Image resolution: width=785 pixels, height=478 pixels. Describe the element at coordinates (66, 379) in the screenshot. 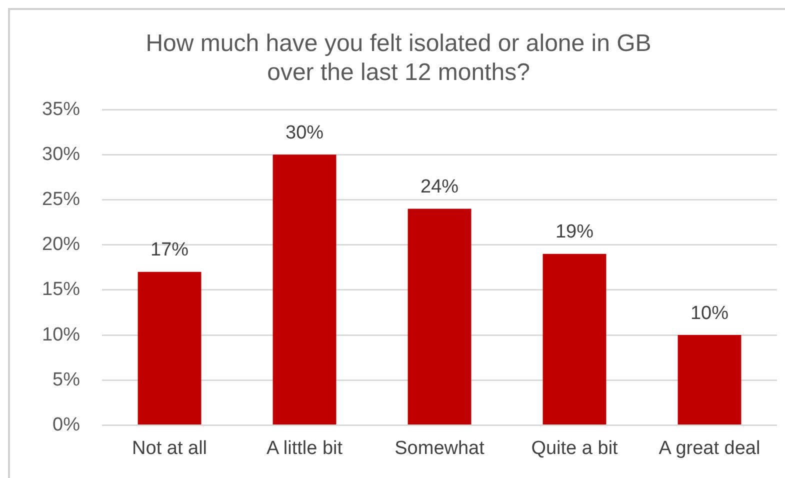

I see `y-tick-label: 5%` at that location.